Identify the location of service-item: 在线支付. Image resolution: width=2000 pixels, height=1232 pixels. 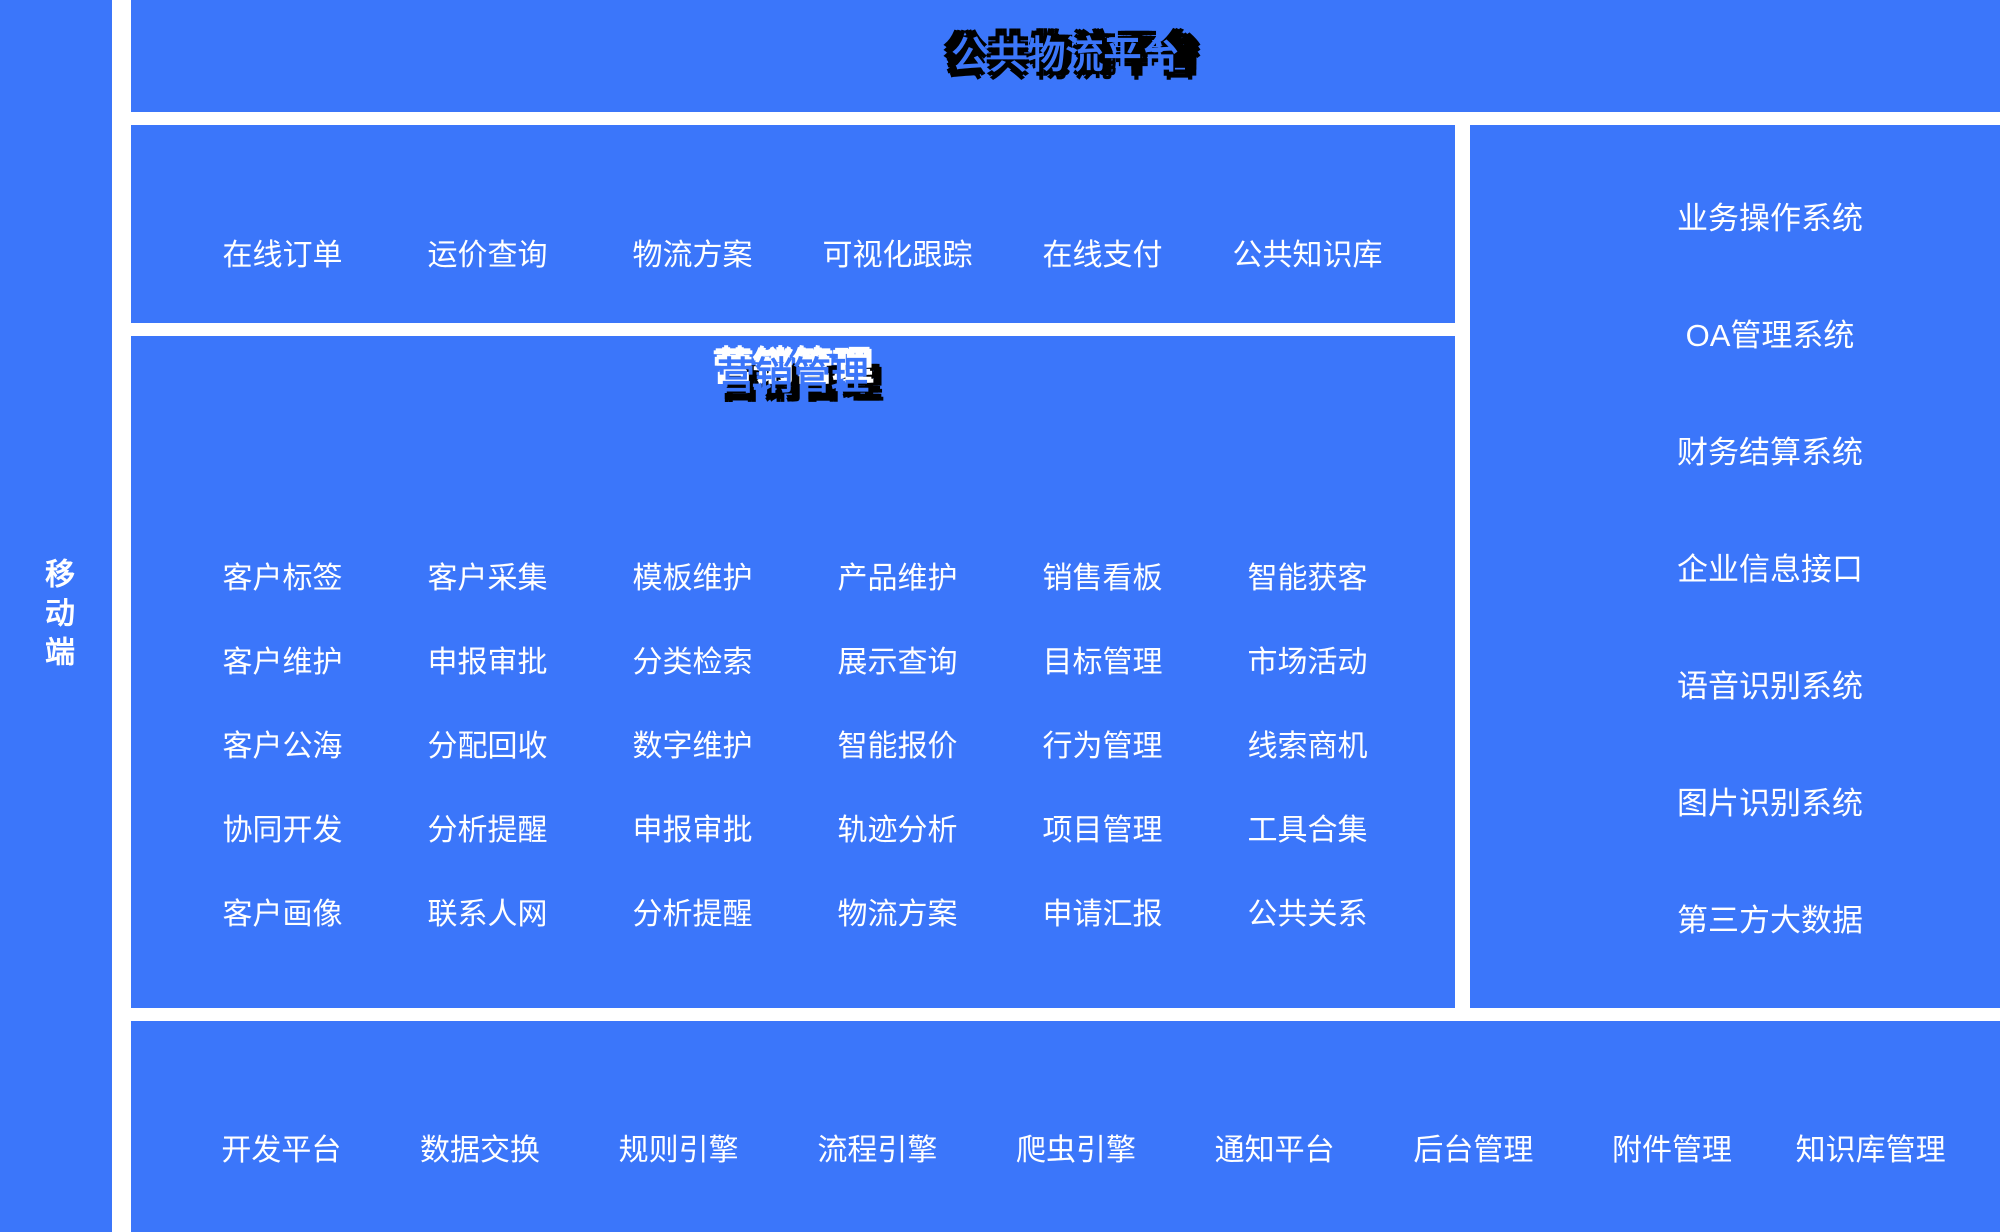
(1102, 255).